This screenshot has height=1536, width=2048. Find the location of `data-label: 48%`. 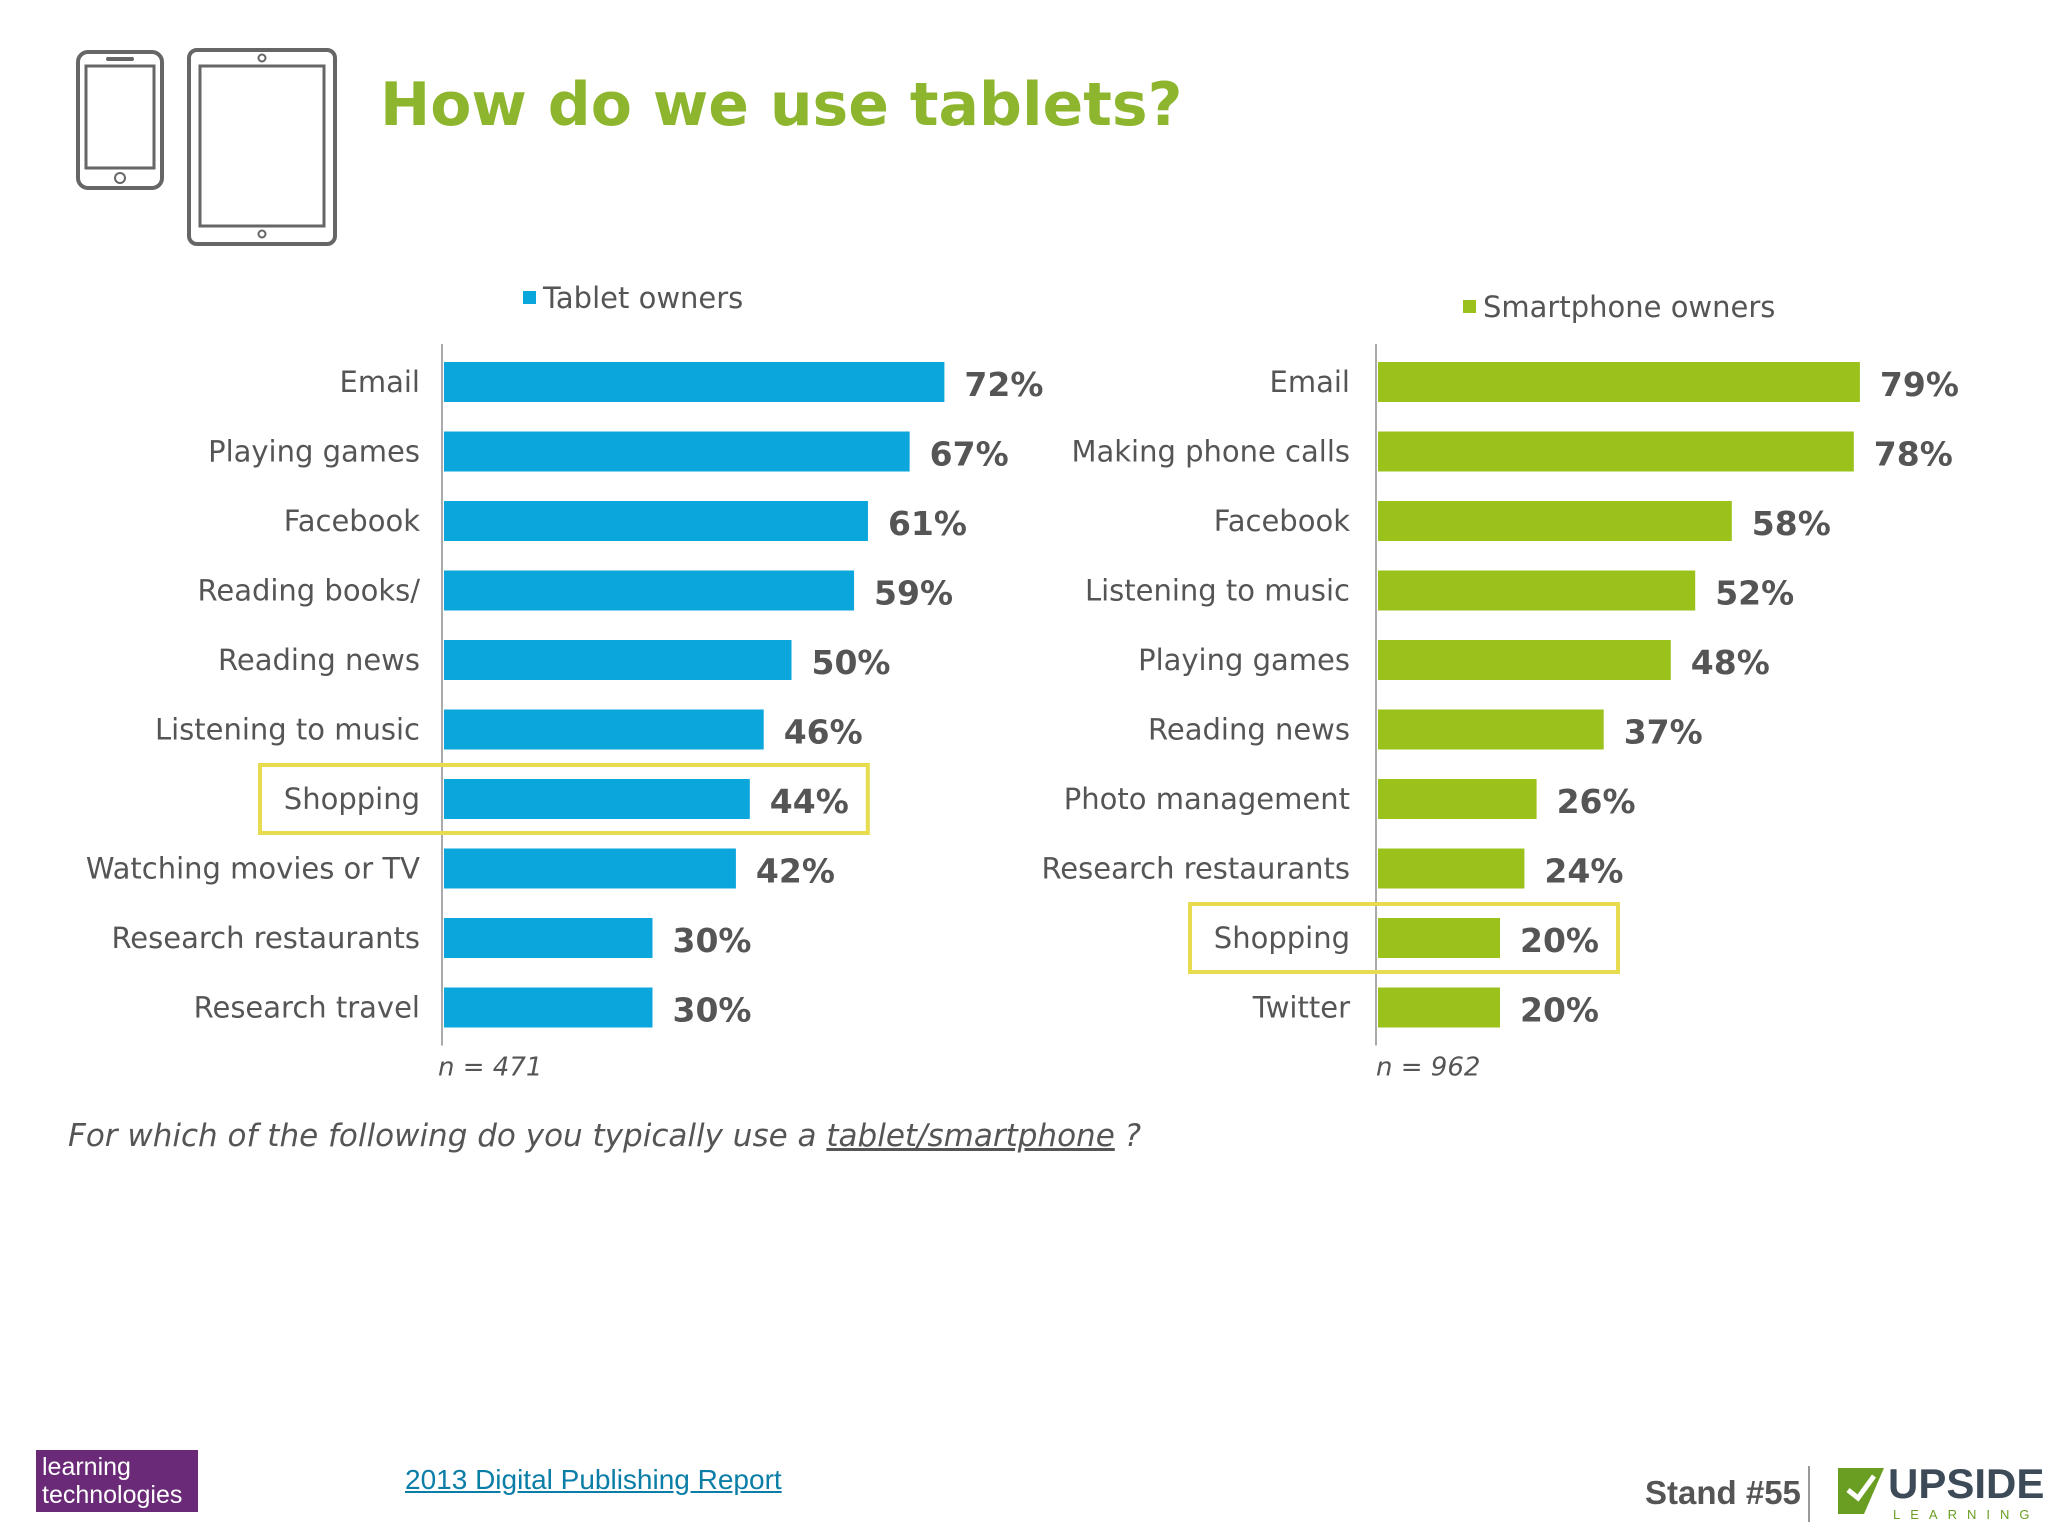

data-label: 48% is located at coordinates (1730, 662).